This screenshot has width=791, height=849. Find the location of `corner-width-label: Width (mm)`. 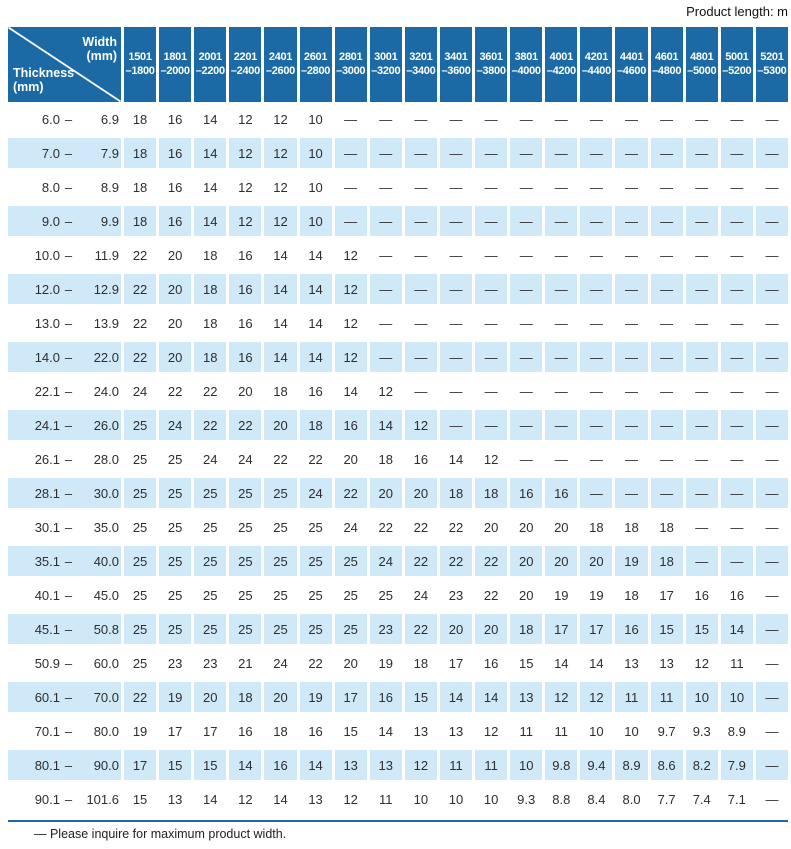

corner-width-label: Width (mm) is located at coordinates (99, 49).